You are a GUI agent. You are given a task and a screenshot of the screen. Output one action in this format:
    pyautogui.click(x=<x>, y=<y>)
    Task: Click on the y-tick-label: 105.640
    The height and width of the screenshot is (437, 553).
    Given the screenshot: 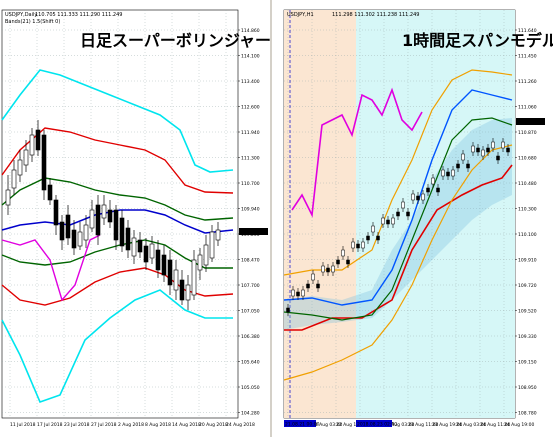 What is the action you would take?
    pyautogui.click(x=250, y=363)
    